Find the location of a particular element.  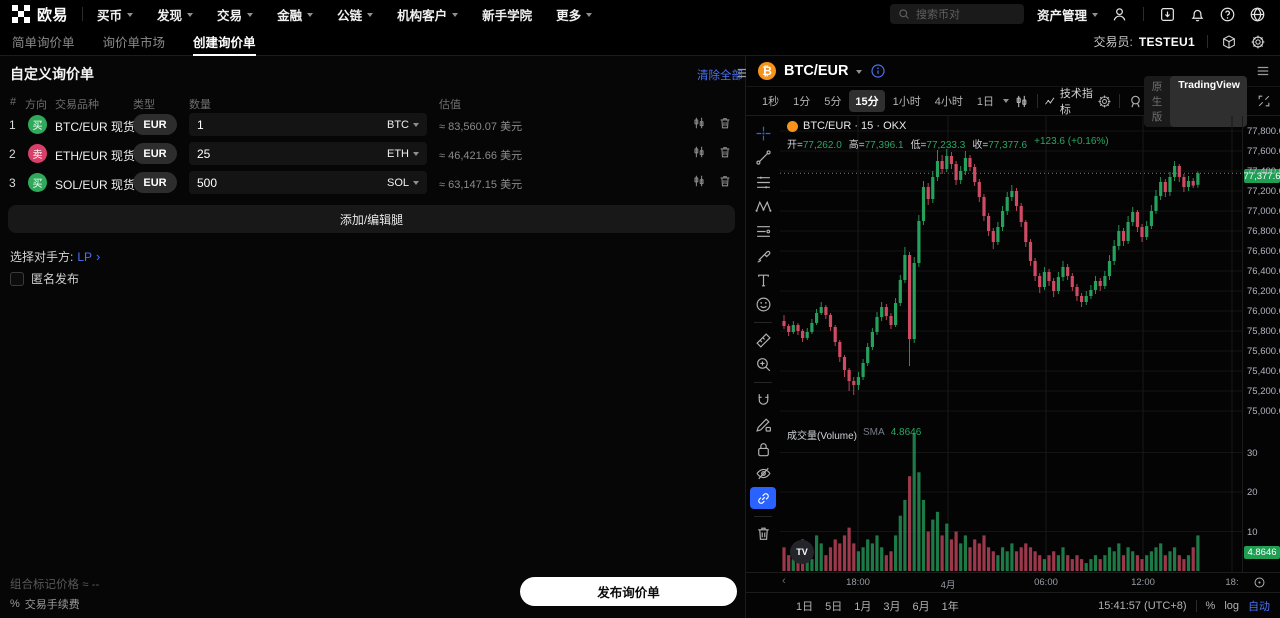

expand-icon is located at coordinates (1263, 101).